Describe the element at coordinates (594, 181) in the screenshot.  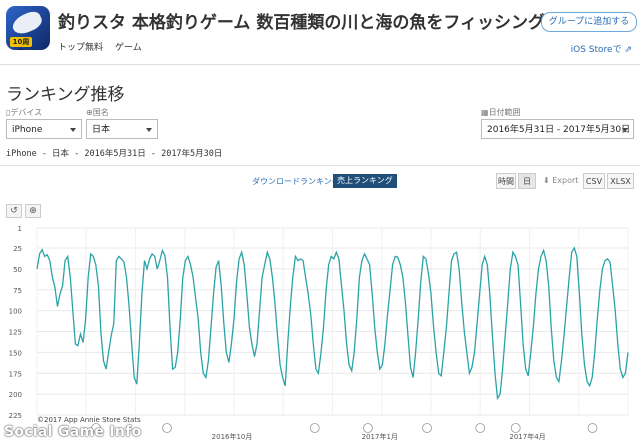
I see `csv-button: CSV` at that location.